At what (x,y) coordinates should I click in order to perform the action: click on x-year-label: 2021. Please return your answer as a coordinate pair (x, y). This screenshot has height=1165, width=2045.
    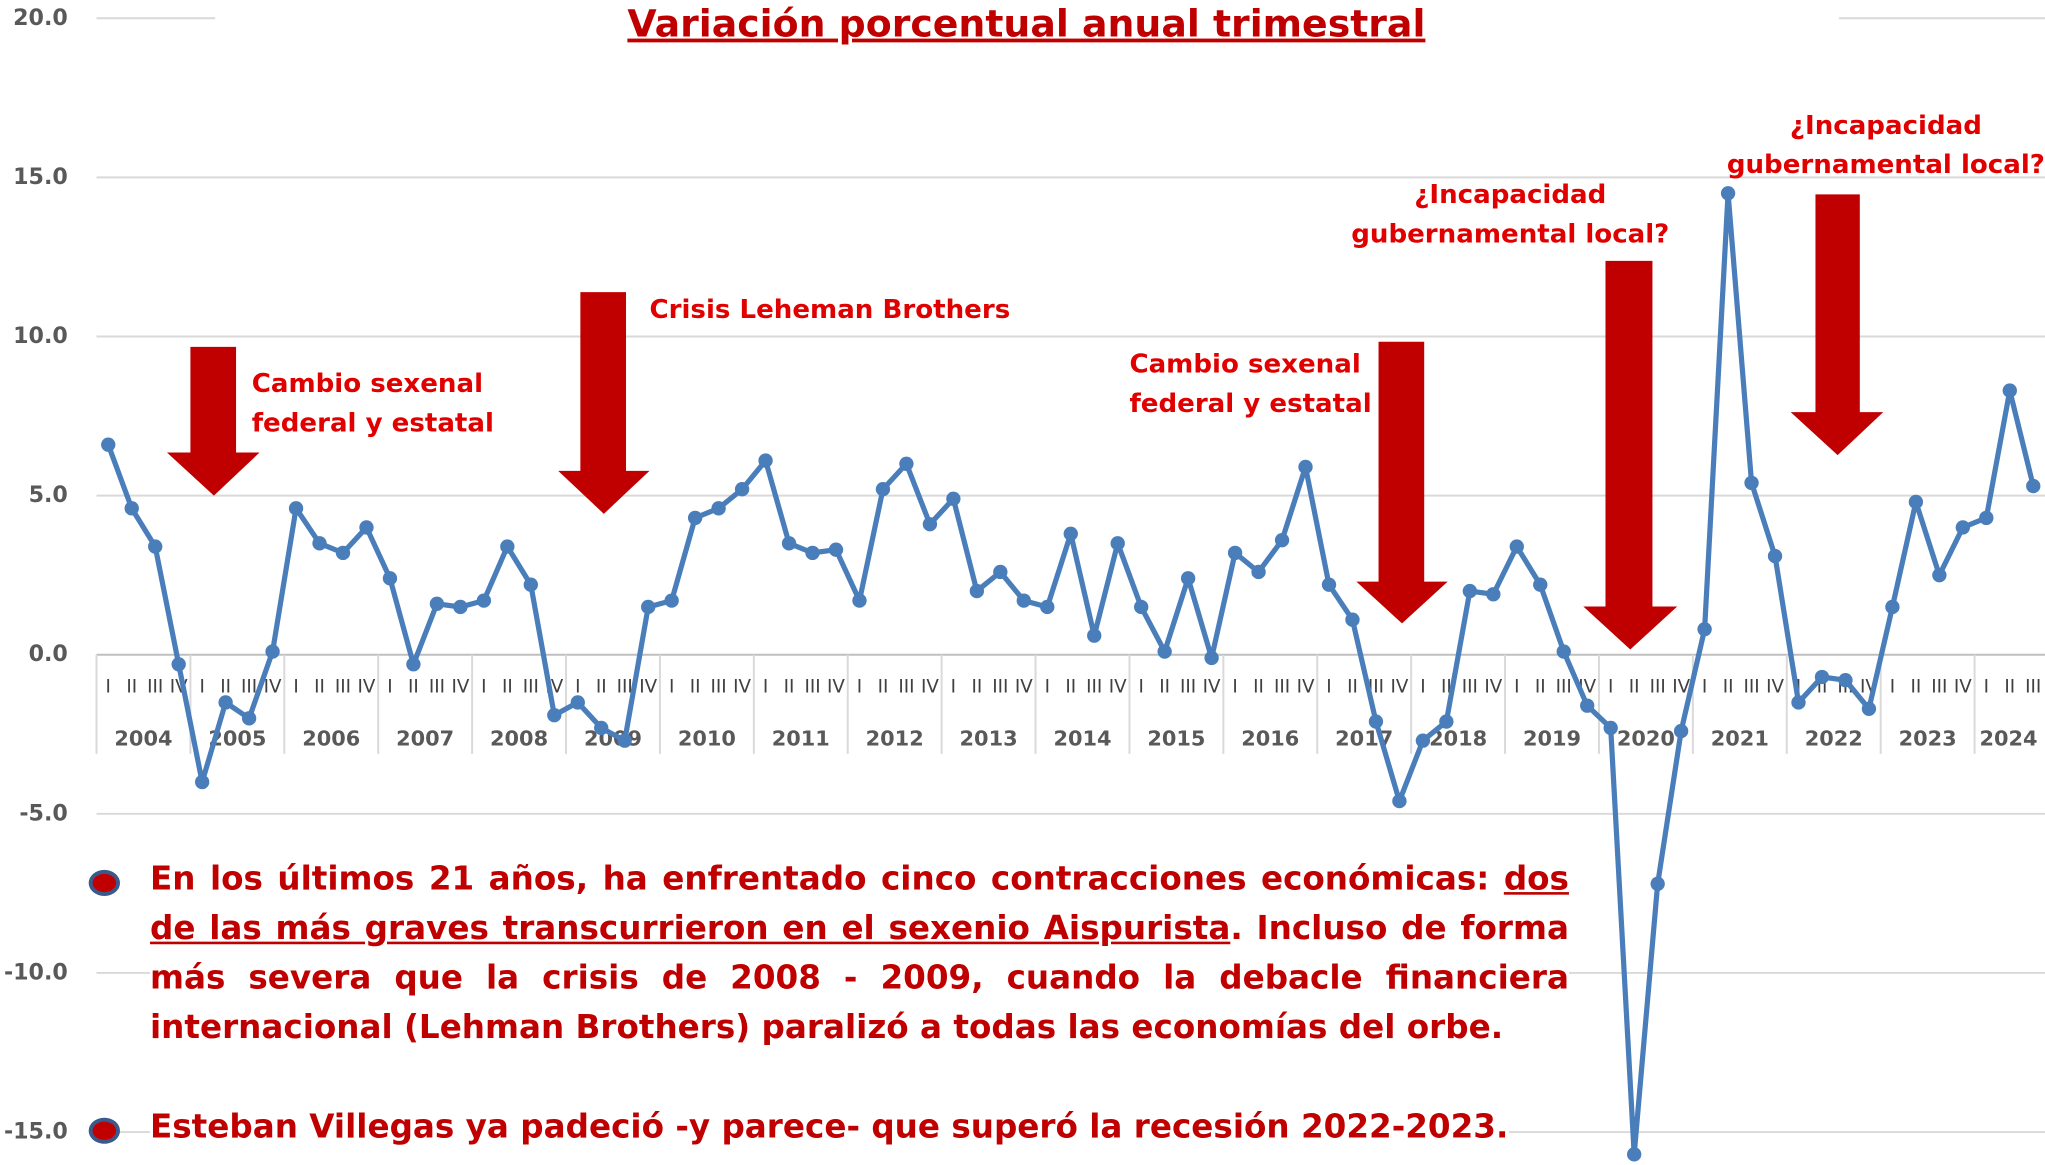
    Looking at the image, I should click on (1740, 738).